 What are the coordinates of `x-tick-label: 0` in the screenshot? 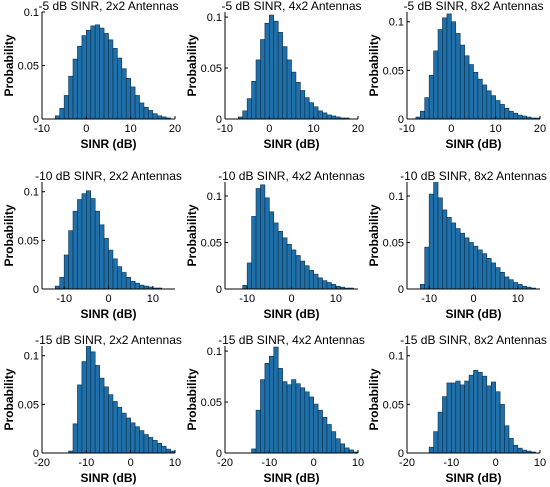 It's located at (451, 129).